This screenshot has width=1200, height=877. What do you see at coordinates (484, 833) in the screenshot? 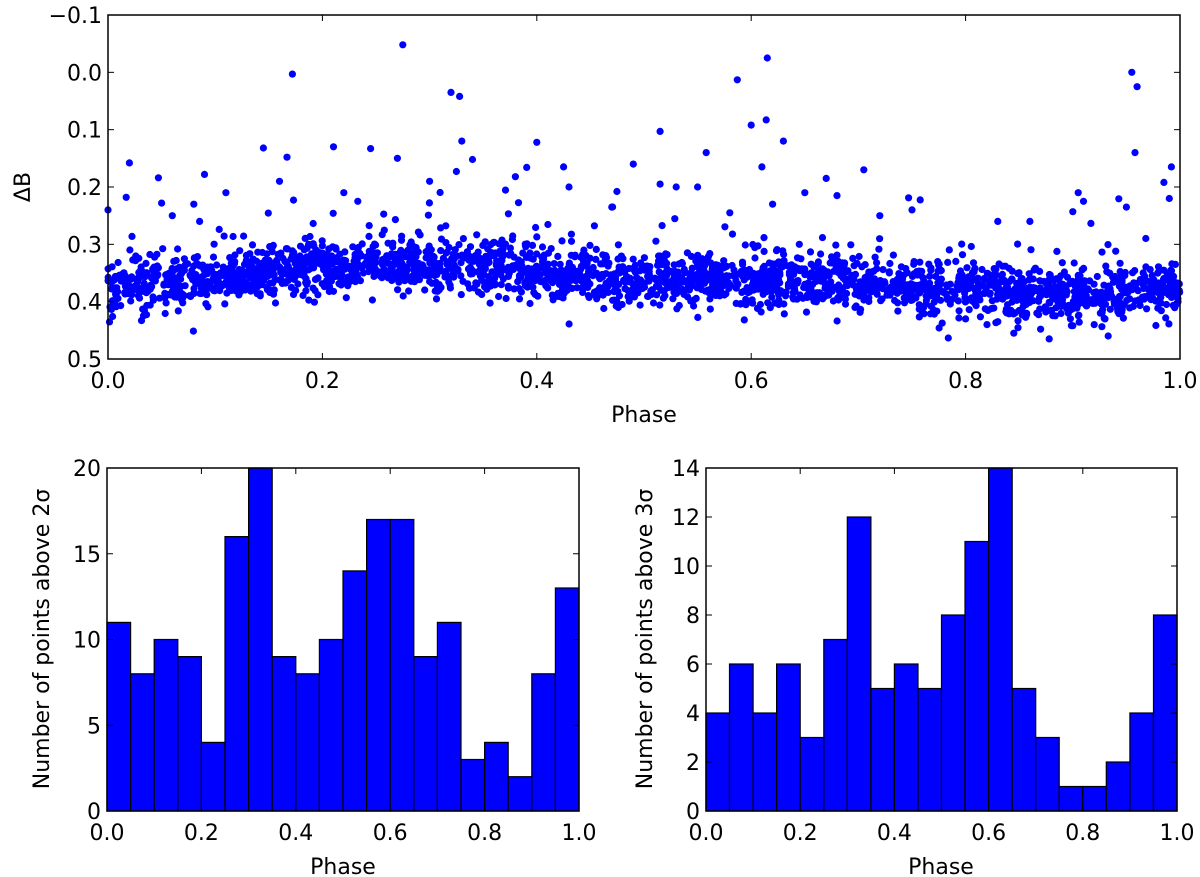
I see `x-tick-label: 0.8` at bounding box center [484, 833].